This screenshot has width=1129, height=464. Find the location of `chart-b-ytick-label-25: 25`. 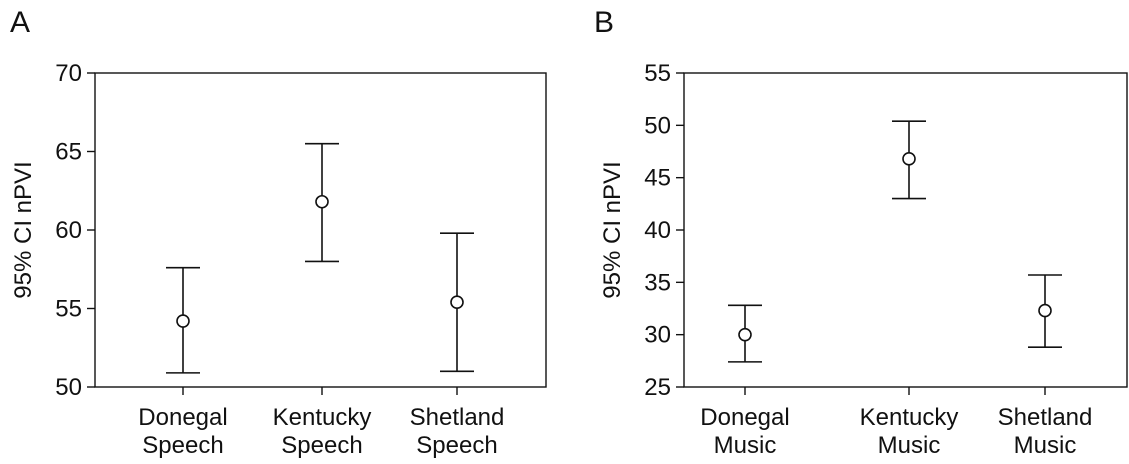

chart-b-ytick-label-25: 25 is located at coordinates (657, 387).